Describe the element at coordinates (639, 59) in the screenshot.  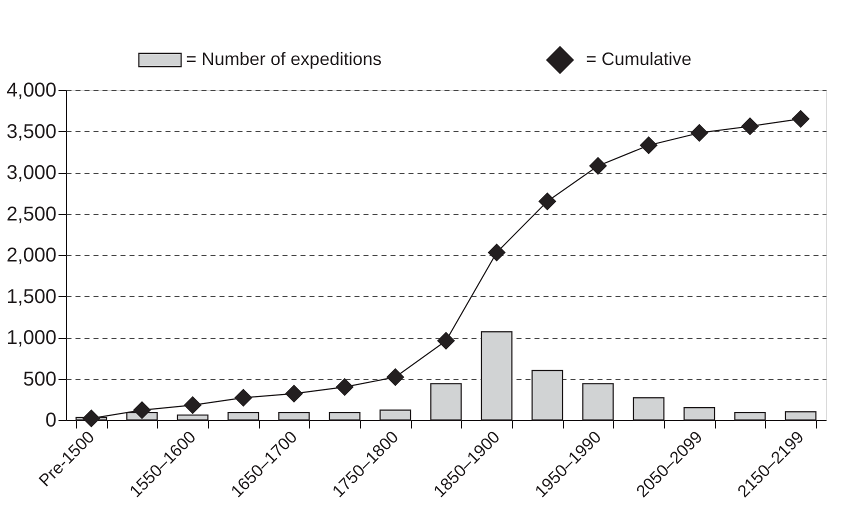
I see `legend-label: = Cumulative` at that location.